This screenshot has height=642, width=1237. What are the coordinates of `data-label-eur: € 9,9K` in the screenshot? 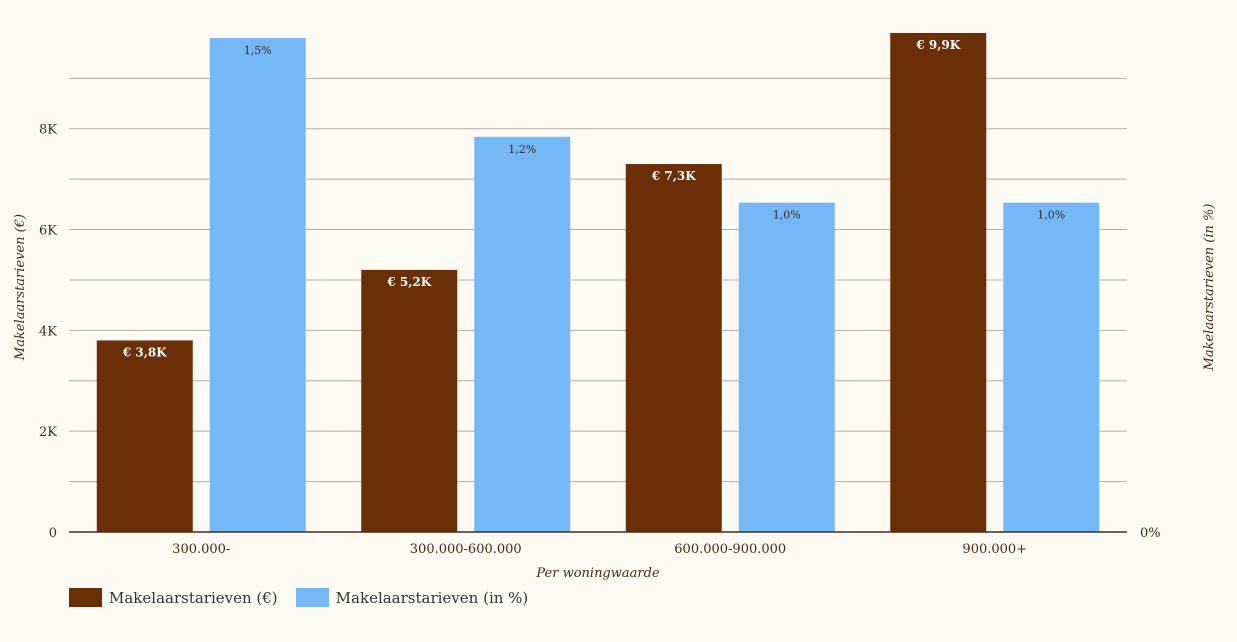 It's located at (937, 45).